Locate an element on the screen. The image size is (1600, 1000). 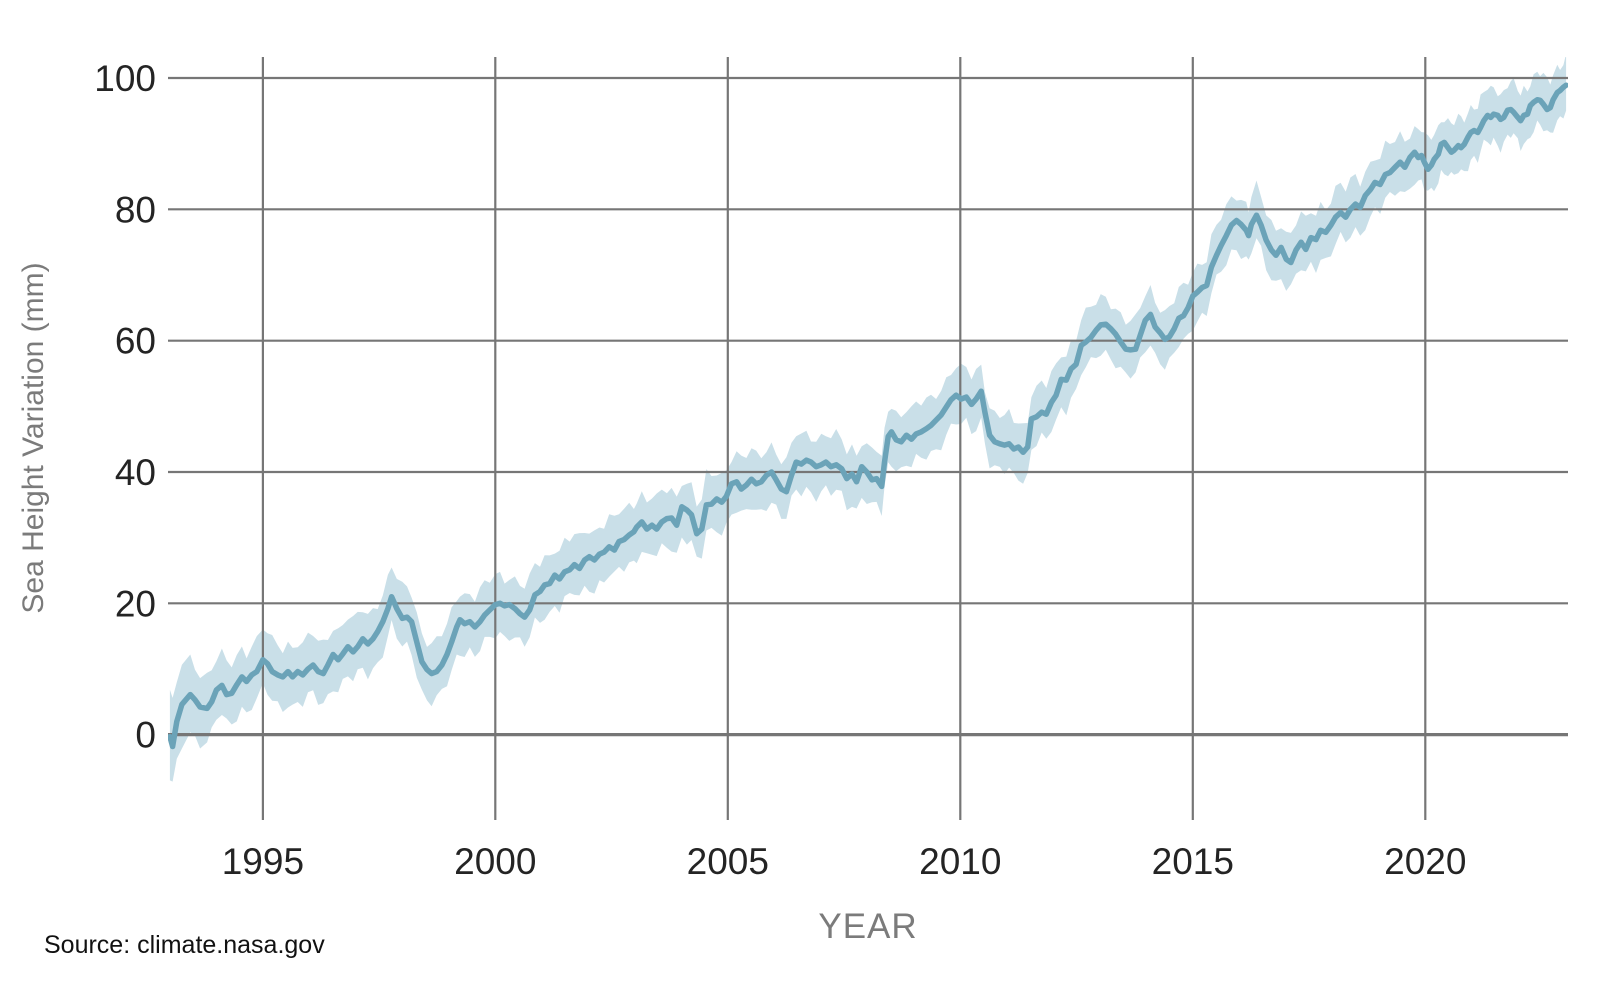
y-tick-label: 60 is located at coordinates (135, 341).